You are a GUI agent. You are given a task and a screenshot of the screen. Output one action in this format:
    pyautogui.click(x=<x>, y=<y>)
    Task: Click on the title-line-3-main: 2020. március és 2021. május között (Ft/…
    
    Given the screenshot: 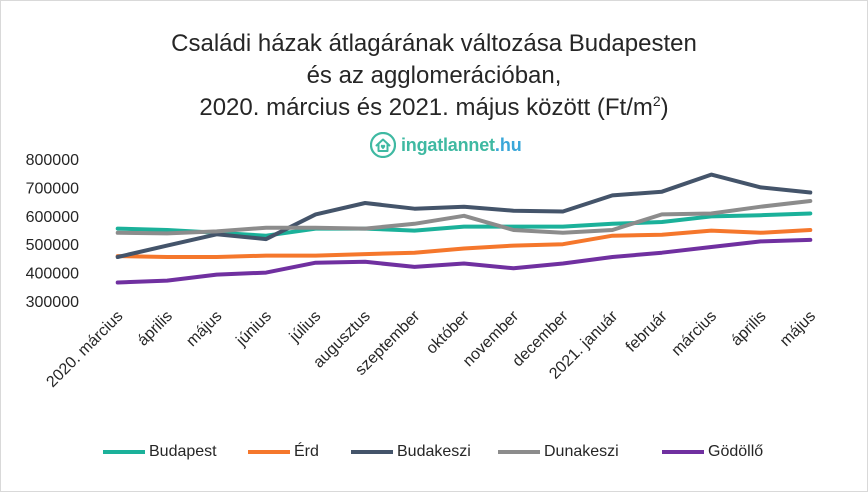 What is the action you would take?
    pyautogui.click(x=426, y=107)
    